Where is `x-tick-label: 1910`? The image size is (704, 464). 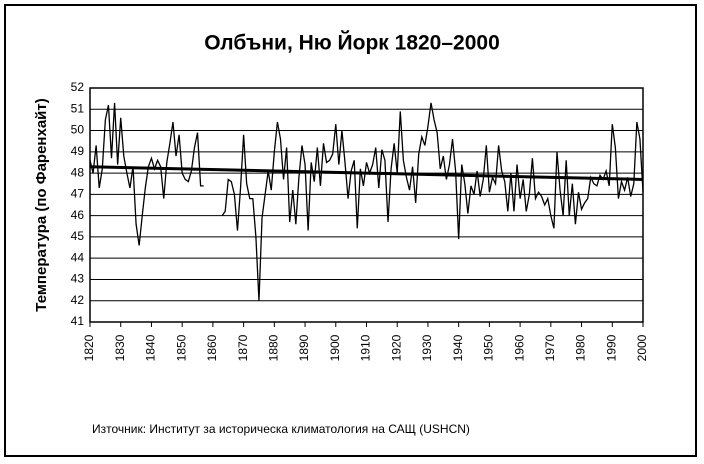 x-tick-label: 1910 is located at coordinates (366, 347).